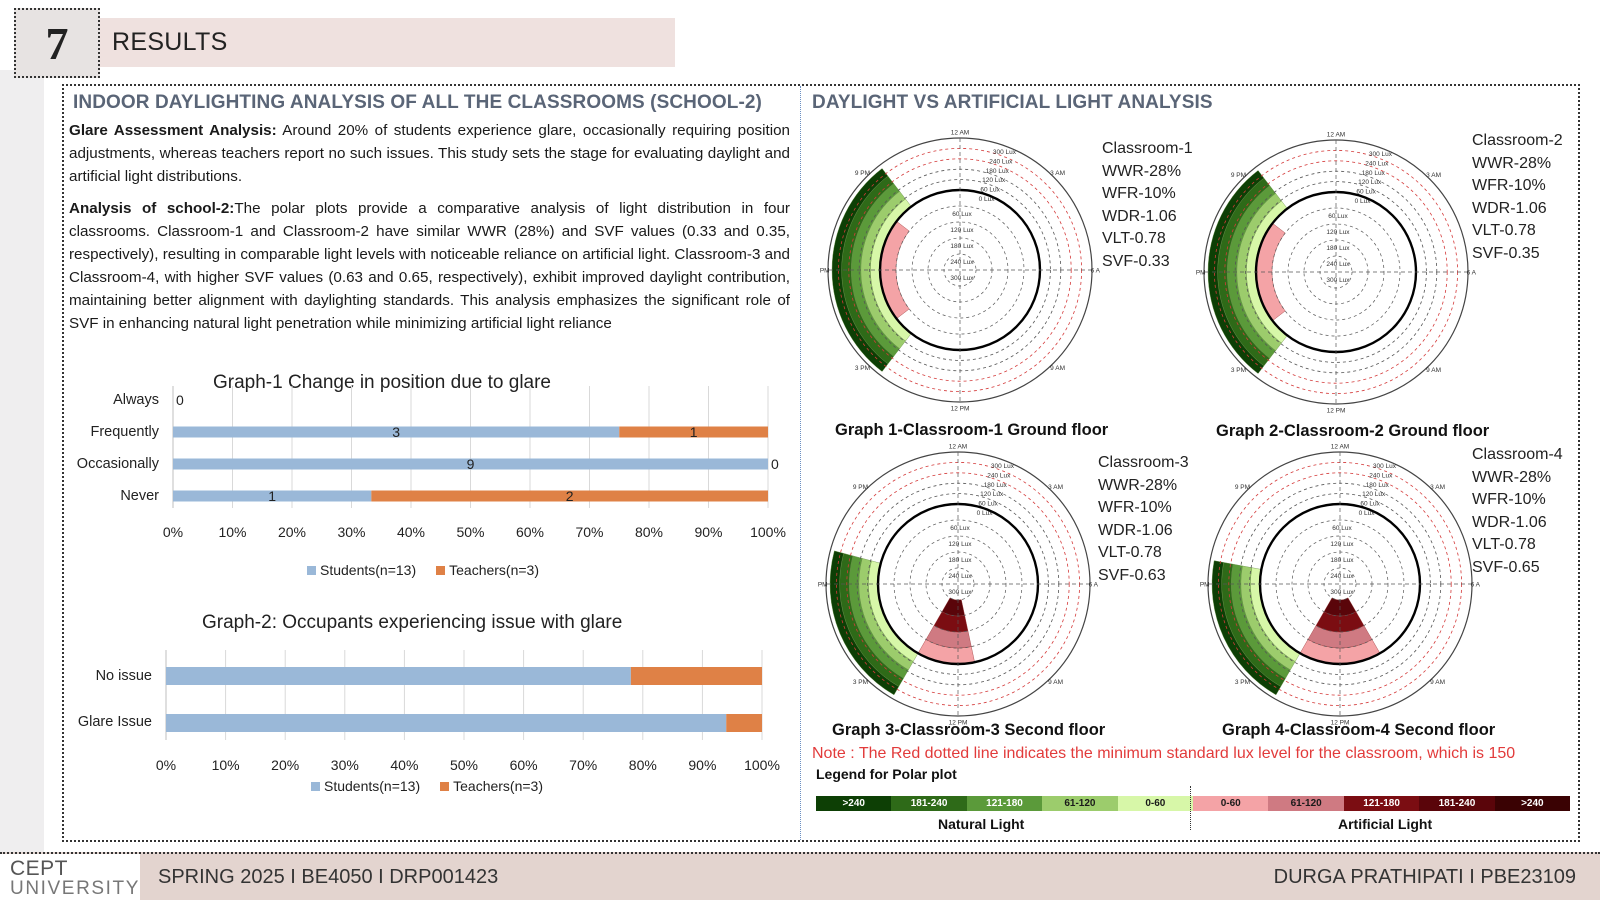  I want to click on logo-line-2: UNIVERSITY, so click(75, 888).